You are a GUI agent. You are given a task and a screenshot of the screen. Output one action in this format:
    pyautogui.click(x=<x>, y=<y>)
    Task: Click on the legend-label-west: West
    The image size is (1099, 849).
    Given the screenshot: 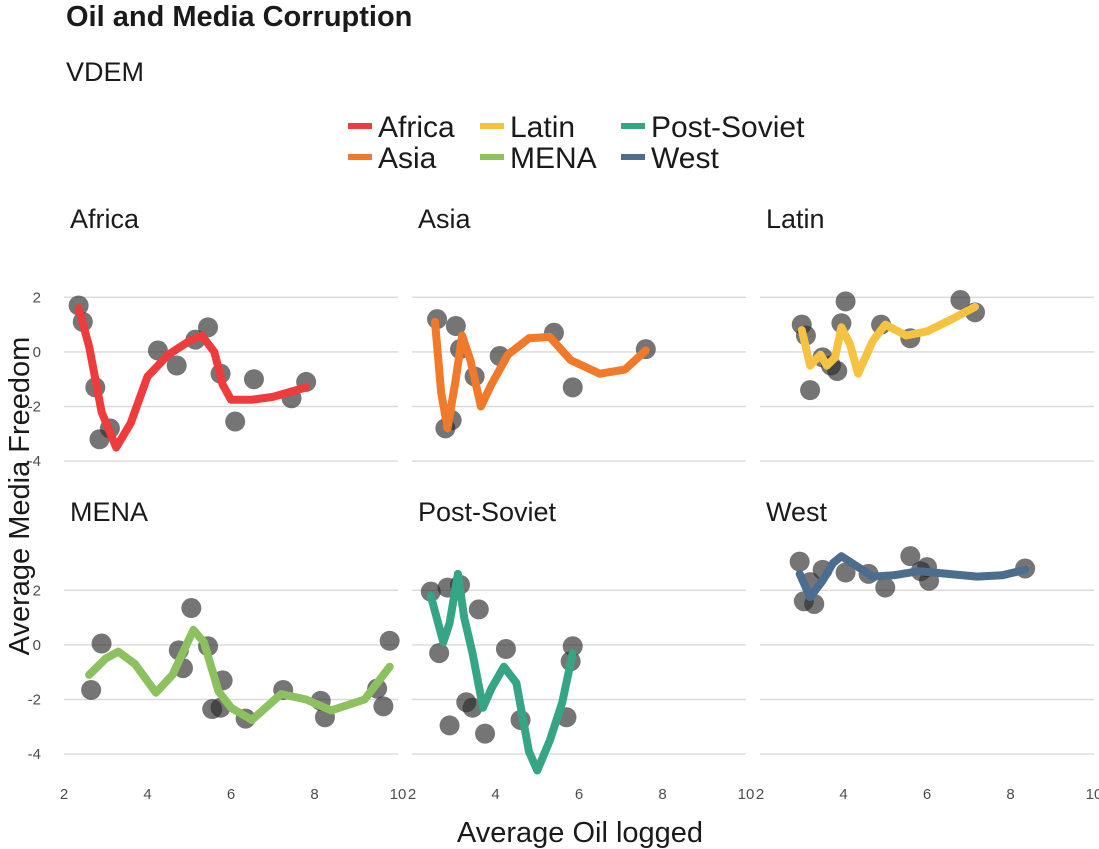 What is the action you would take?
    pyautogui.click(x=685, y=158)
    